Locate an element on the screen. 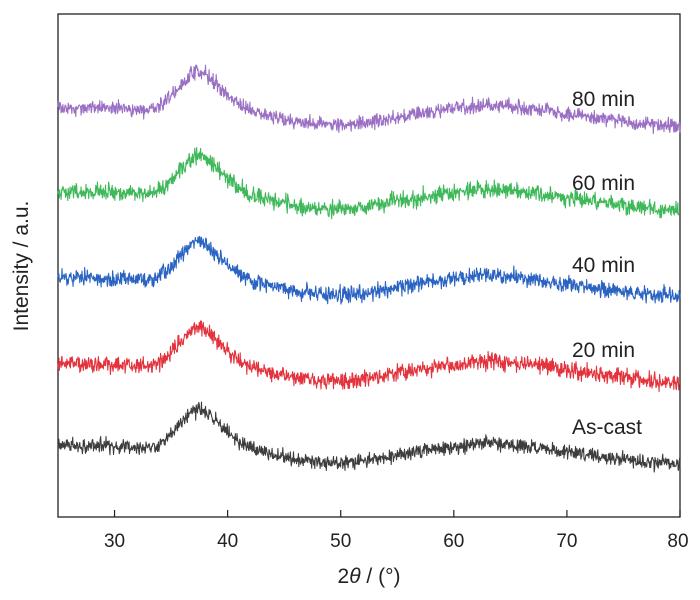  series-label-80-min: 80 min is located at coordinates (603, 99).